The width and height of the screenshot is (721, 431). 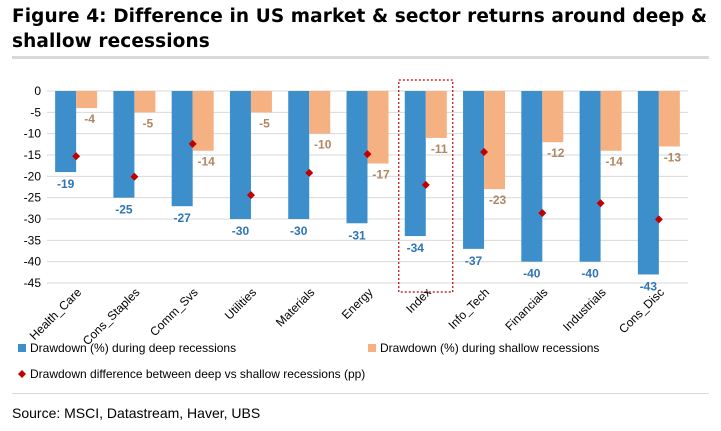 What do you see at coordinates (33, 262) in the screenshot?
I see `y-tick-label: -40` at bounding box center [33, 262].